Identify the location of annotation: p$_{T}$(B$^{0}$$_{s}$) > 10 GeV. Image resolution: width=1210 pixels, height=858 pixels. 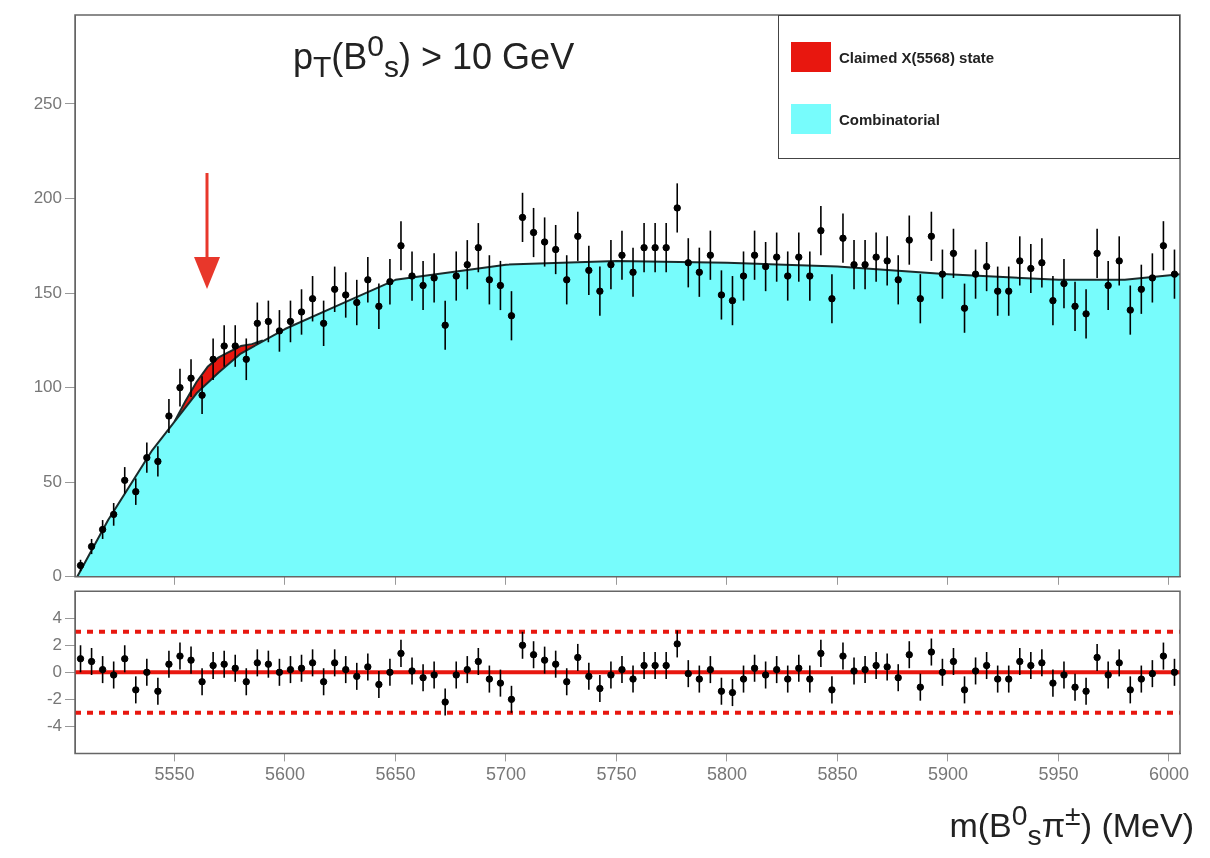
(434, 57).